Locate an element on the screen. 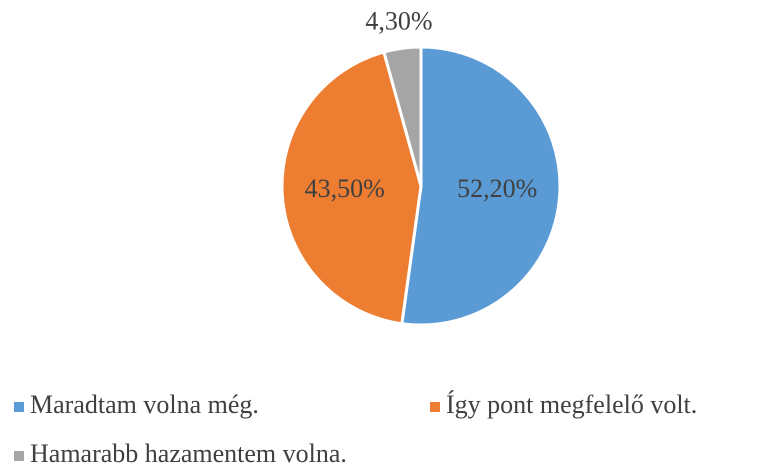 This screenshot has width=767, height=473. data-label: 52,20% is located at coordinates (497, 188).